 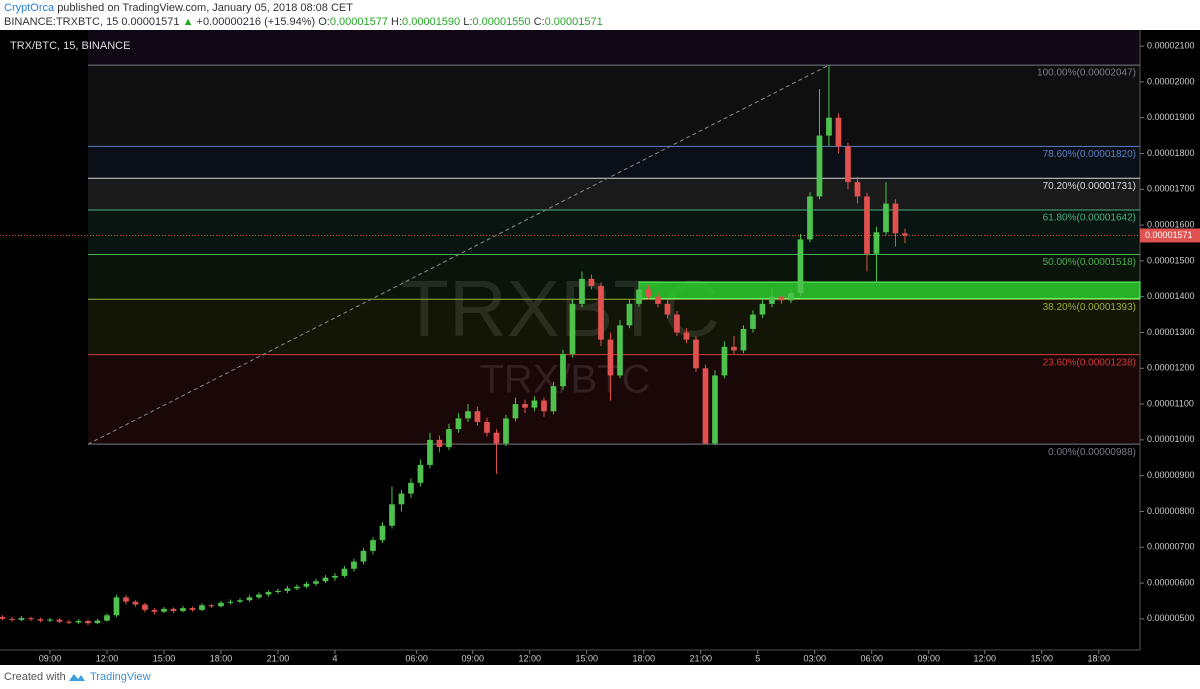 I want to click on y-tick-label: 0.00000600, so click(x=1171, y=582).